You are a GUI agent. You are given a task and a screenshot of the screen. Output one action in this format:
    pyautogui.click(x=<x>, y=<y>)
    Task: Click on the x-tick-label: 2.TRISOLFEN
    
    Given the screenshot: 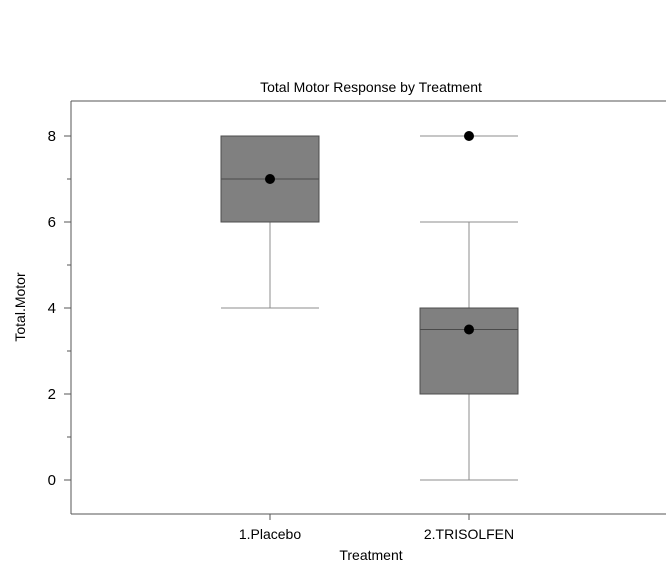 What is the action you would take?
    pyautogui.click(x=469, y=534)
    